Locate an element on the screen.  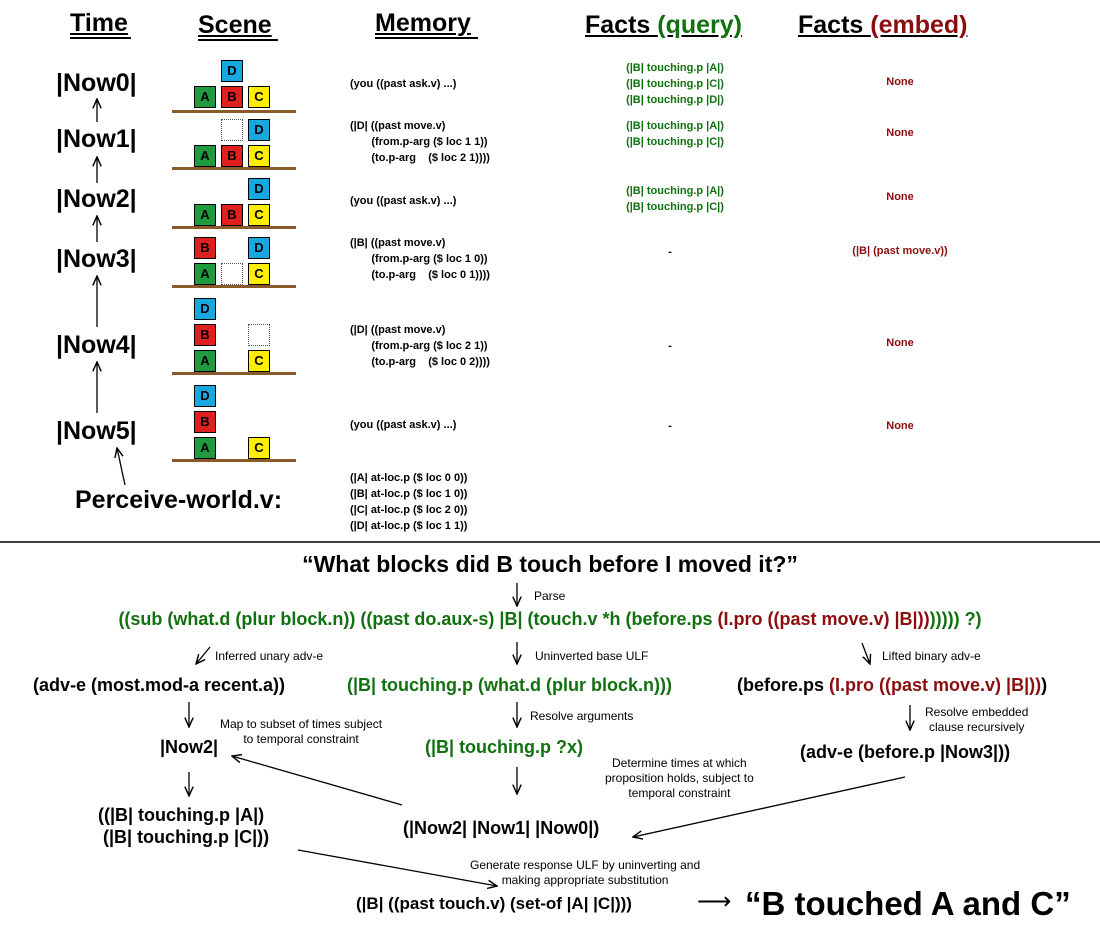
memory-now0: (you ((past ask.v) ...) is located at coordinates (403, 84).